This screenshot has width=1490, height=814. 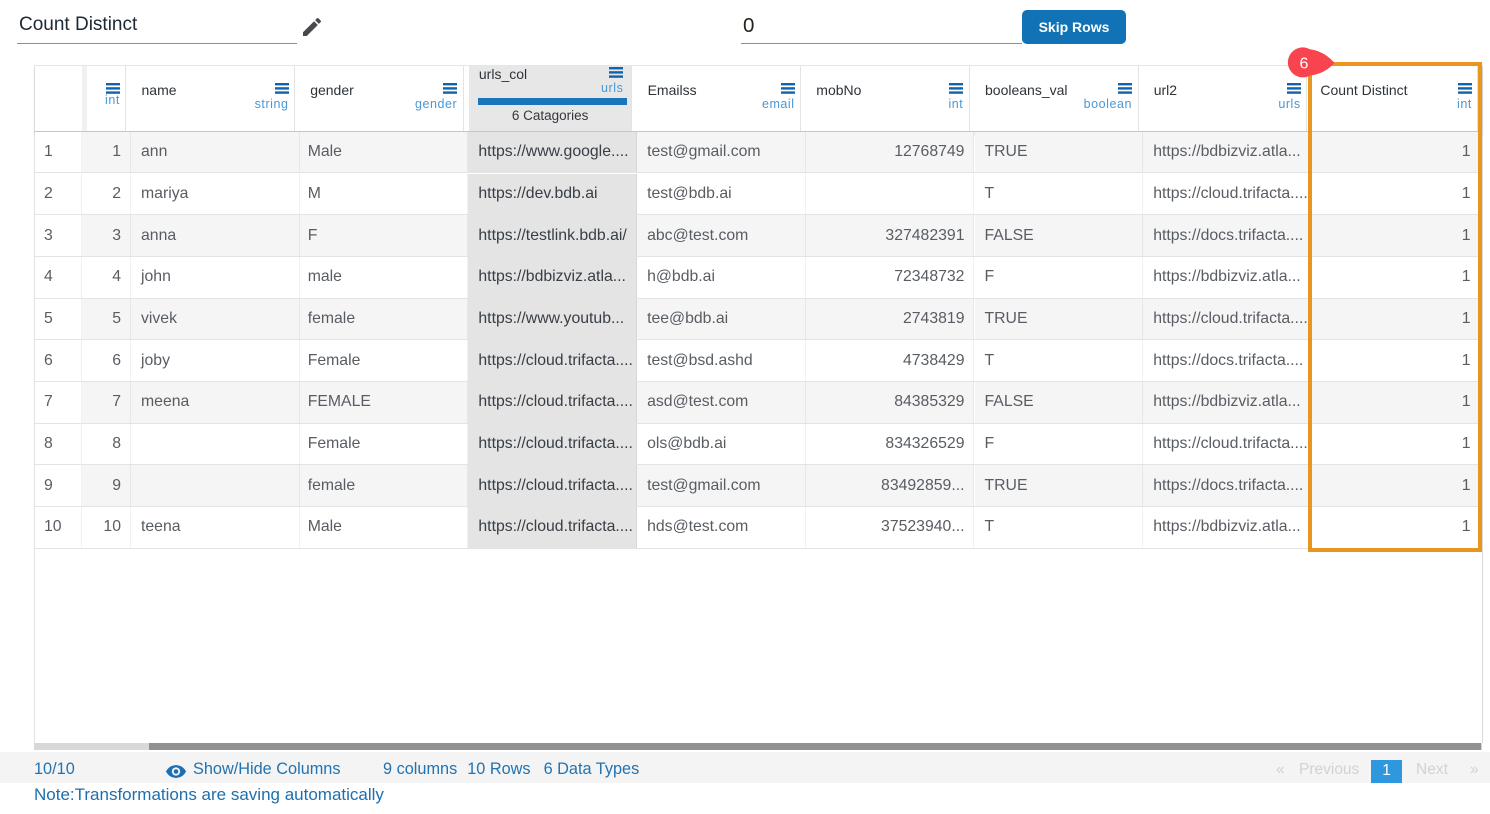 I want to click on svg-text: 6, so click(x=1304, y=63).